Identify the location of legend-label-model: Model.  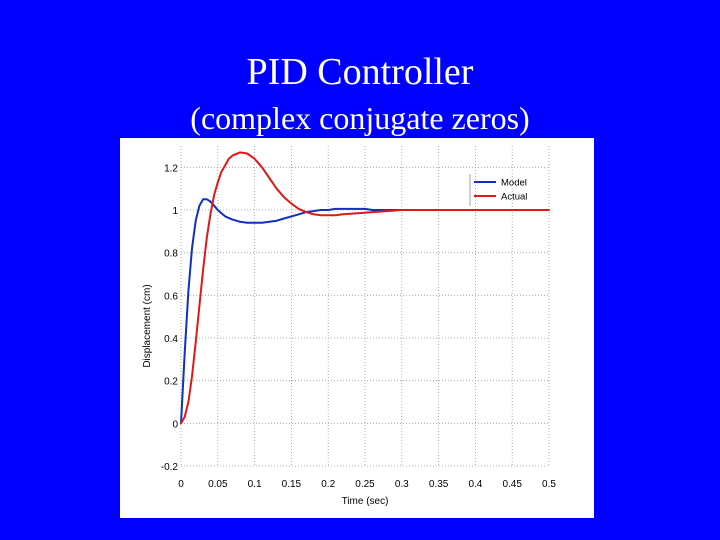
(514, 183).